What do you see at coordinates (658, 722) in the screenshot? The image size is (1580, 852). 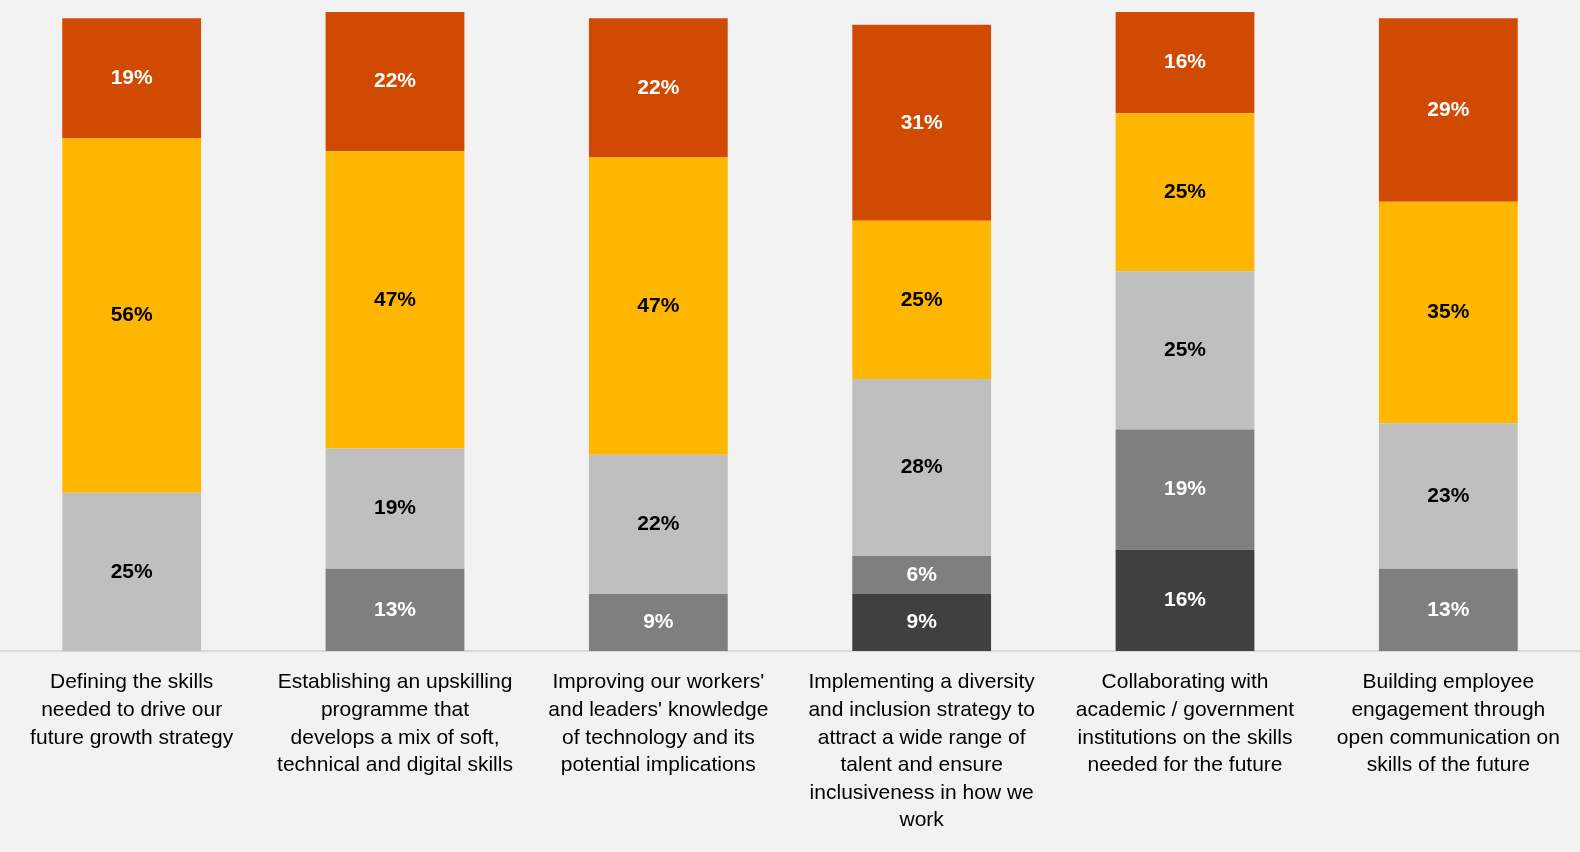 I see `x-tick-label: Improving our workers' and leaders' knowledge of technology and its potential implications` at bounding box center [658, 722].